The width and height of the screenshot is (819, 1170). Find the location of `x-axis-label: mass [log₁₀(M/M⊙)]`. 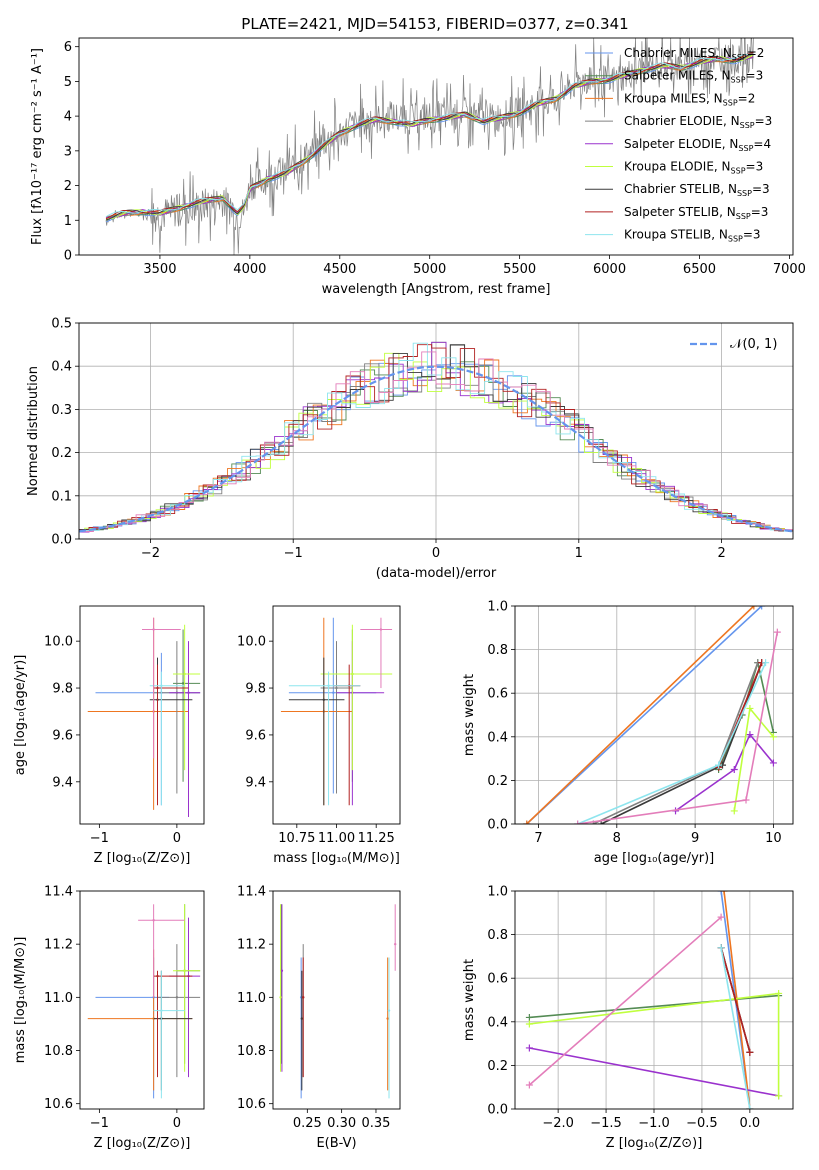

x-axis-label: mass [log₁₀(M/M⊙)] is located at coordinates (336, 858).